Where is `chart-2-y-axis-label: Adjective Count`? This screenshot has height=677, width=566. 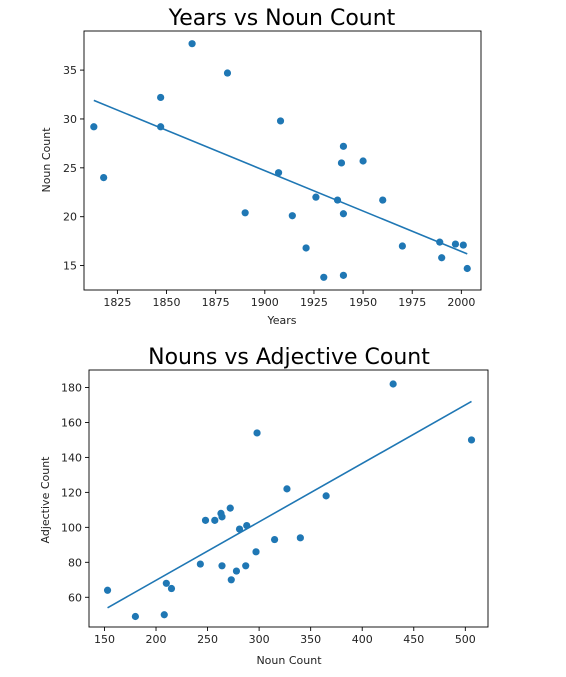 chart-2-y-axis-label: Adjective Count is located at coordinates (45, 500).